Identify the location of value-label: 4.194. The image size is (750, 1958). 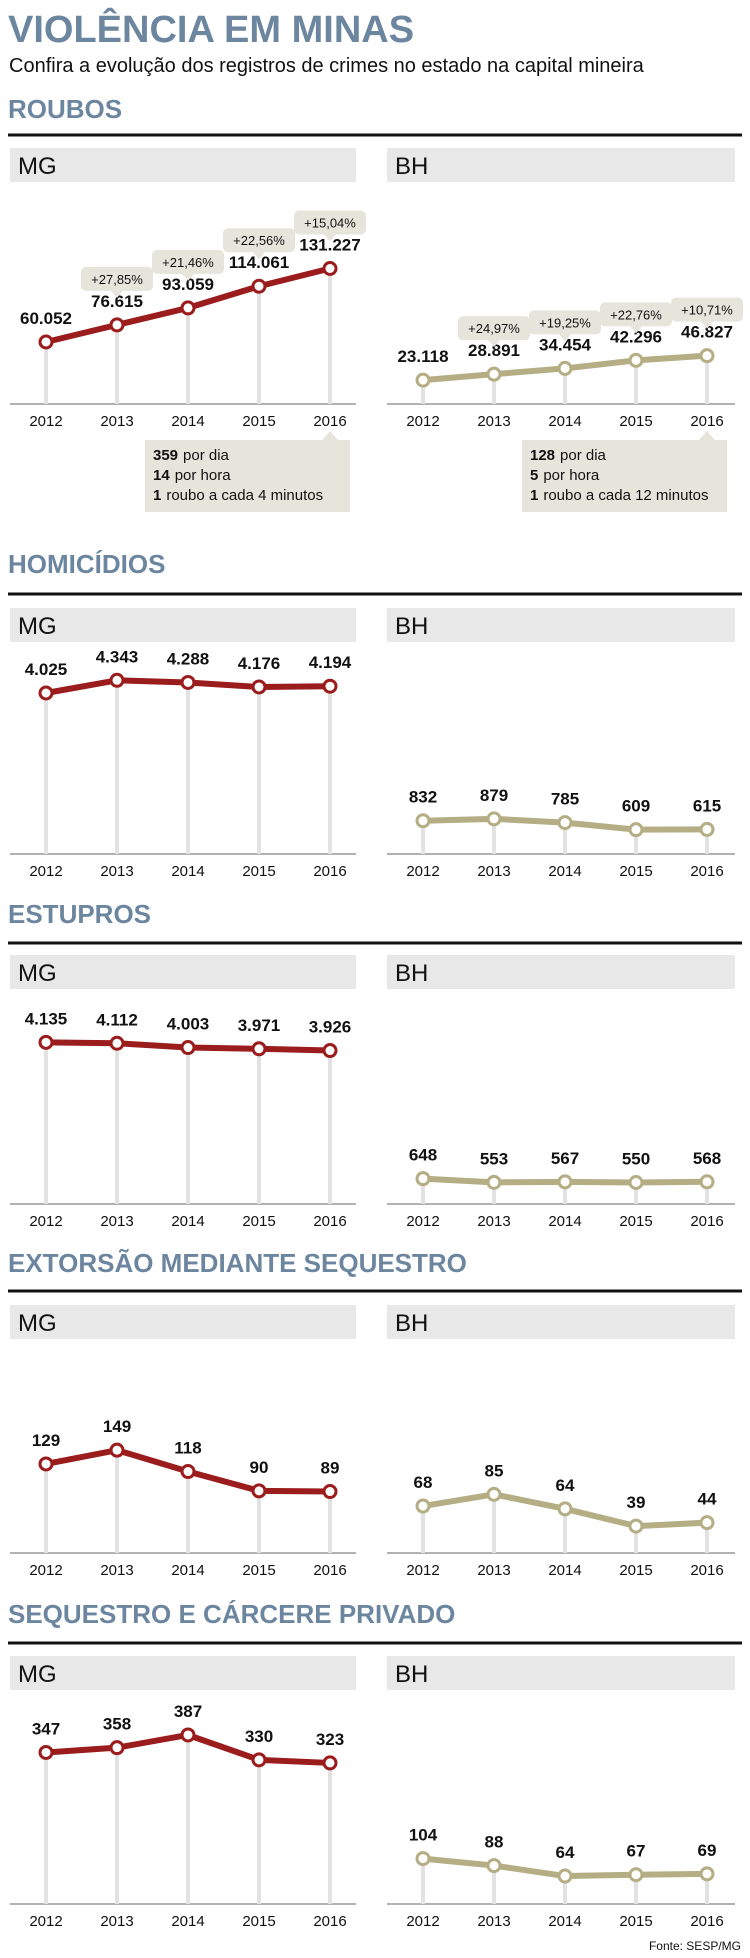
(330, 662).